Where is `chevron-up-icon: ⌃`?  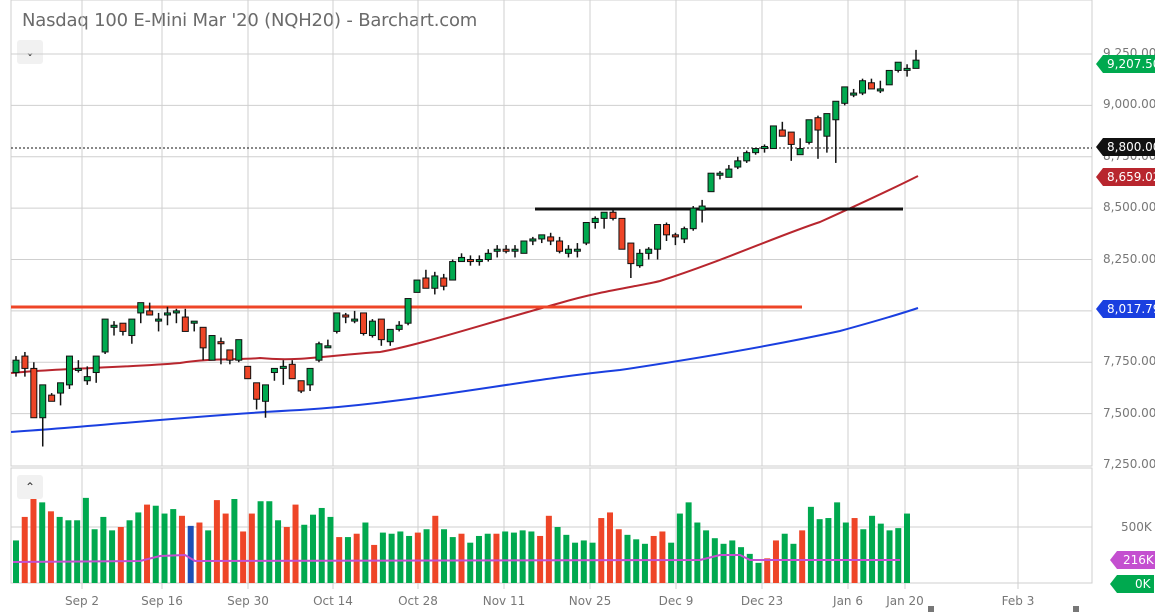
chevron-up-icon: ⌃ is located at coordinates (30, 487).